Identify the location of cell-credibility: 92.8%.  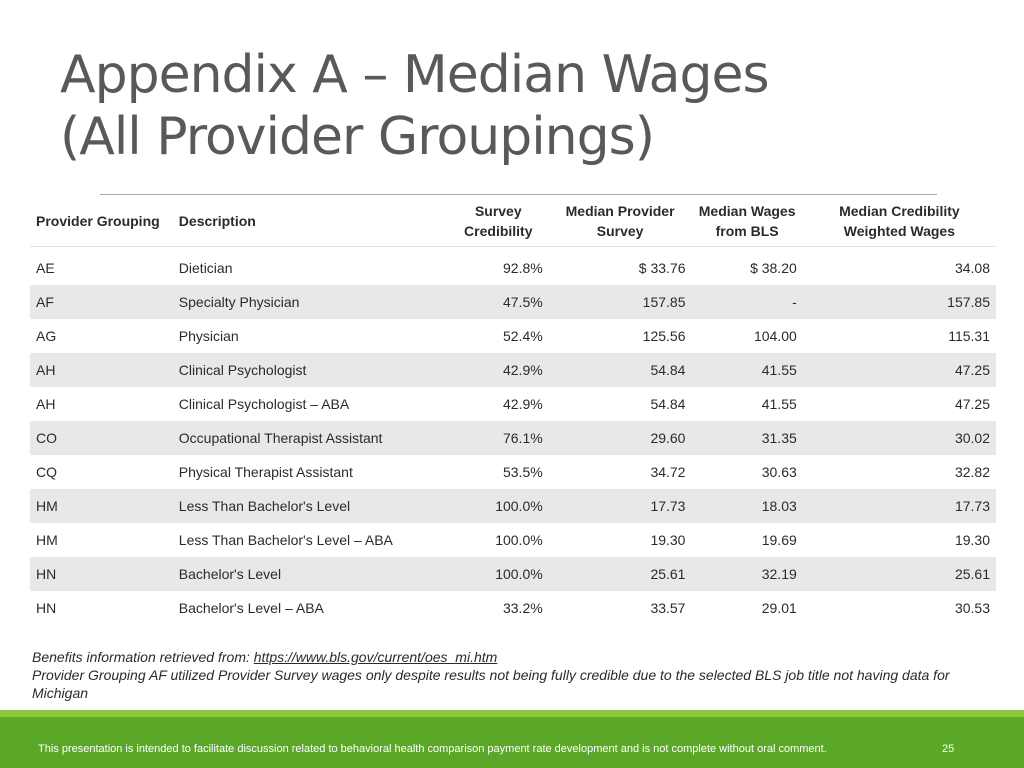
(522, 268).